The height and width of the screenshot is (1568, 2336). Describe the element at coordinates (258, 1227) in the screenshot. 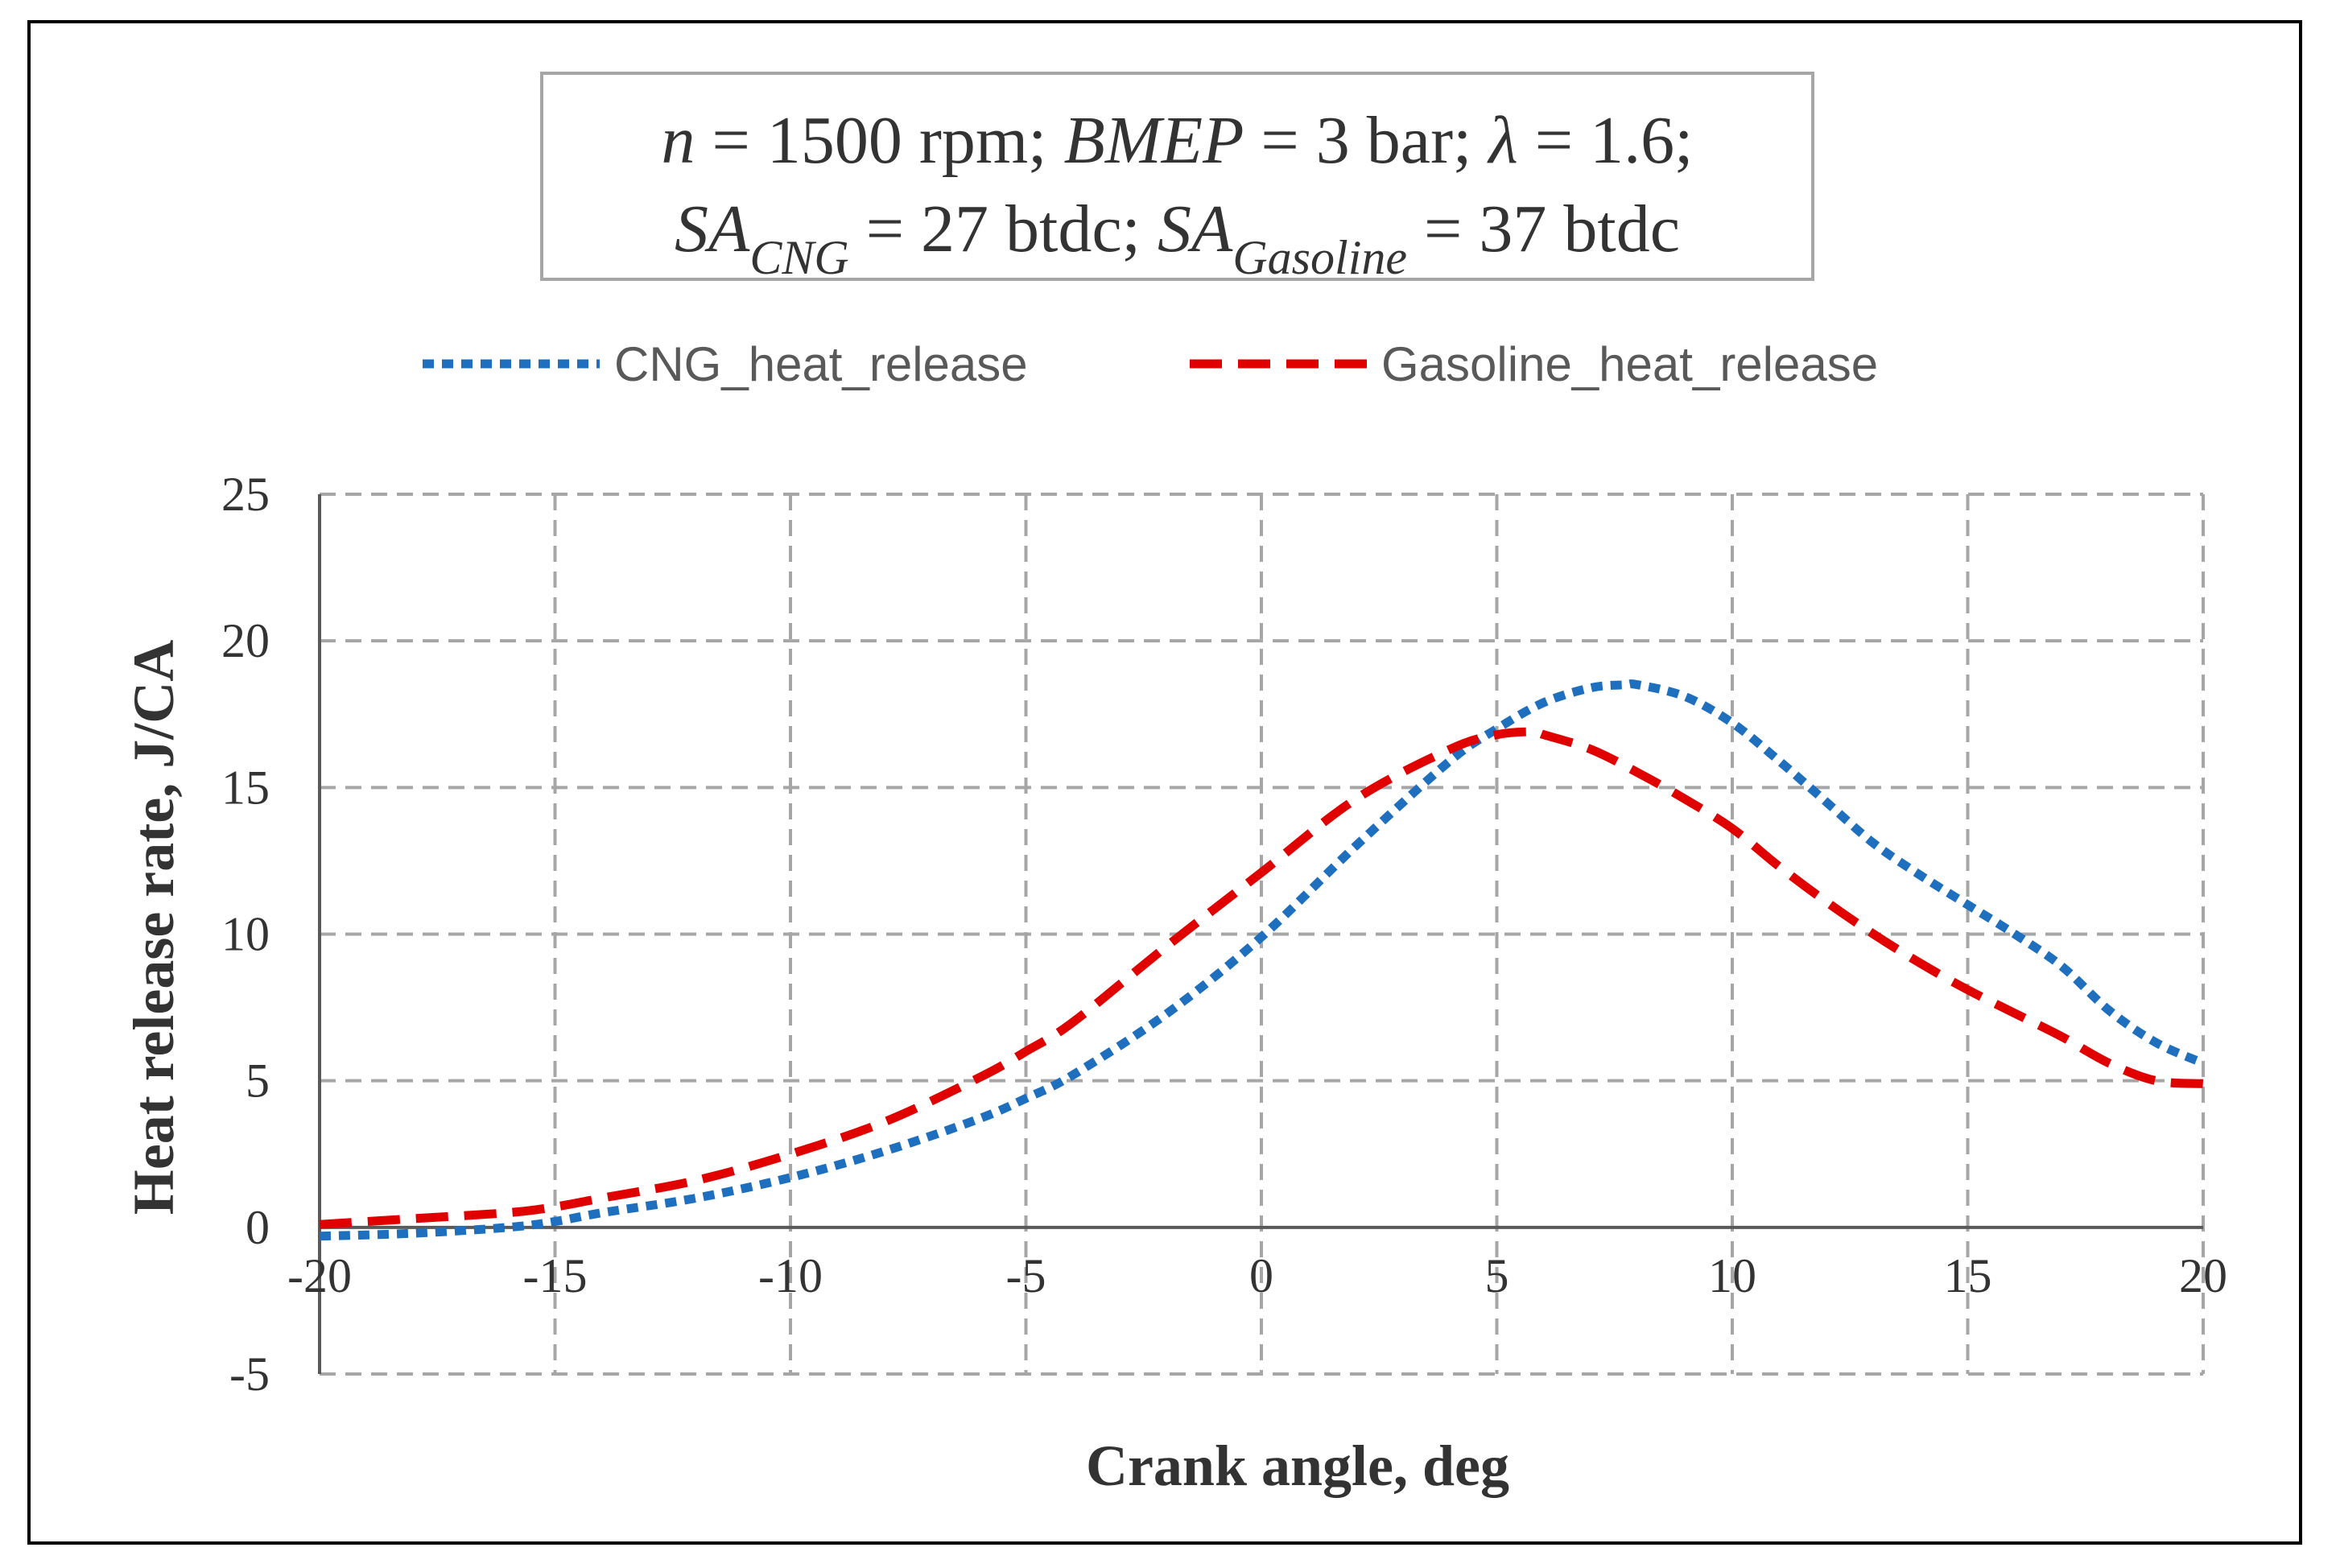

I see `y-tick-label: 0` at that location.